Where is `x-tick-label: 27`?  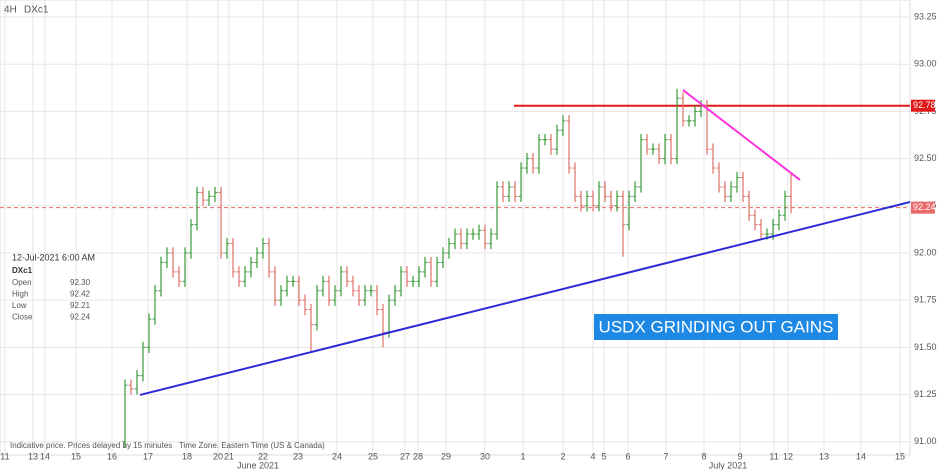 x-tick-label: 27 is located at coordinates (405, 456).